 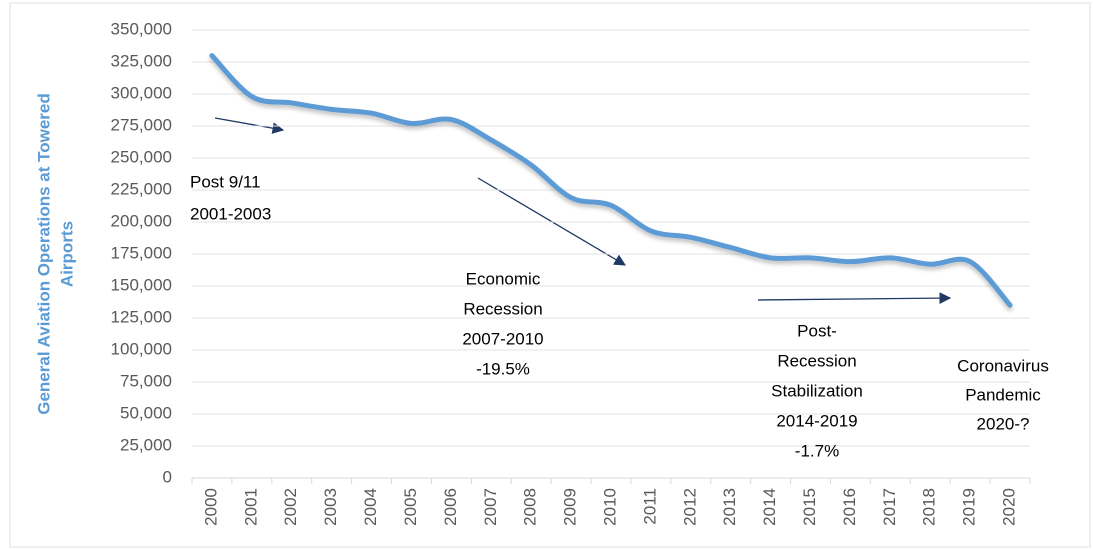 What do you see at coordinates (817, 390) in the screenshot?
I see `annotation: Stabilization` at bounding box center [817, 390].